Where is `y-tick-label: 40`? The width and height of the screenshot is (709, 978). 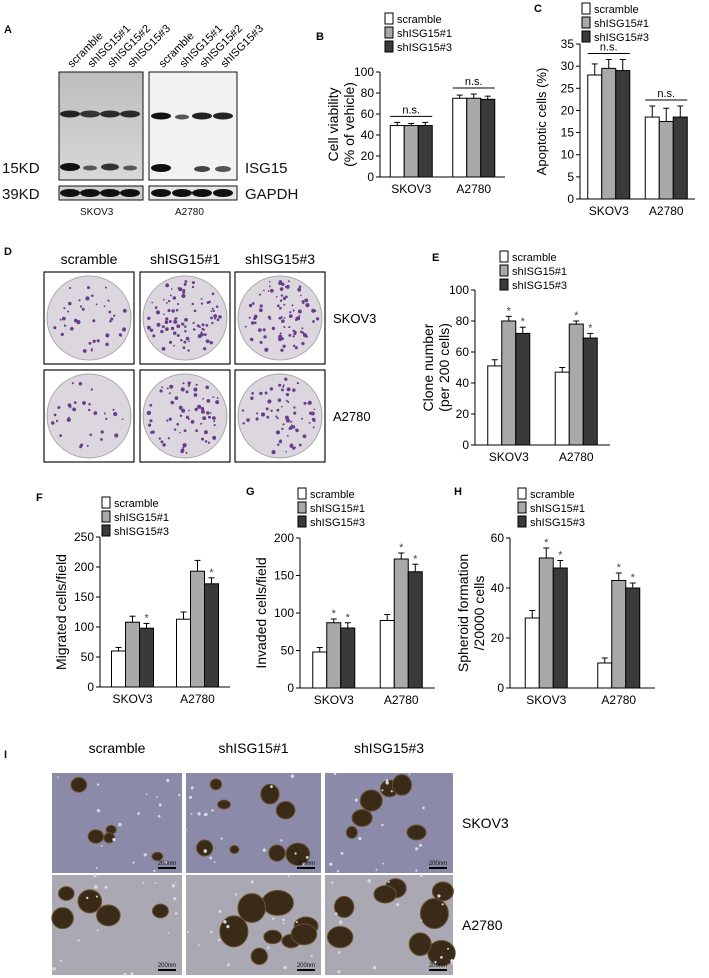 y-tick-label: 40 is located at coordinates (498, 588).